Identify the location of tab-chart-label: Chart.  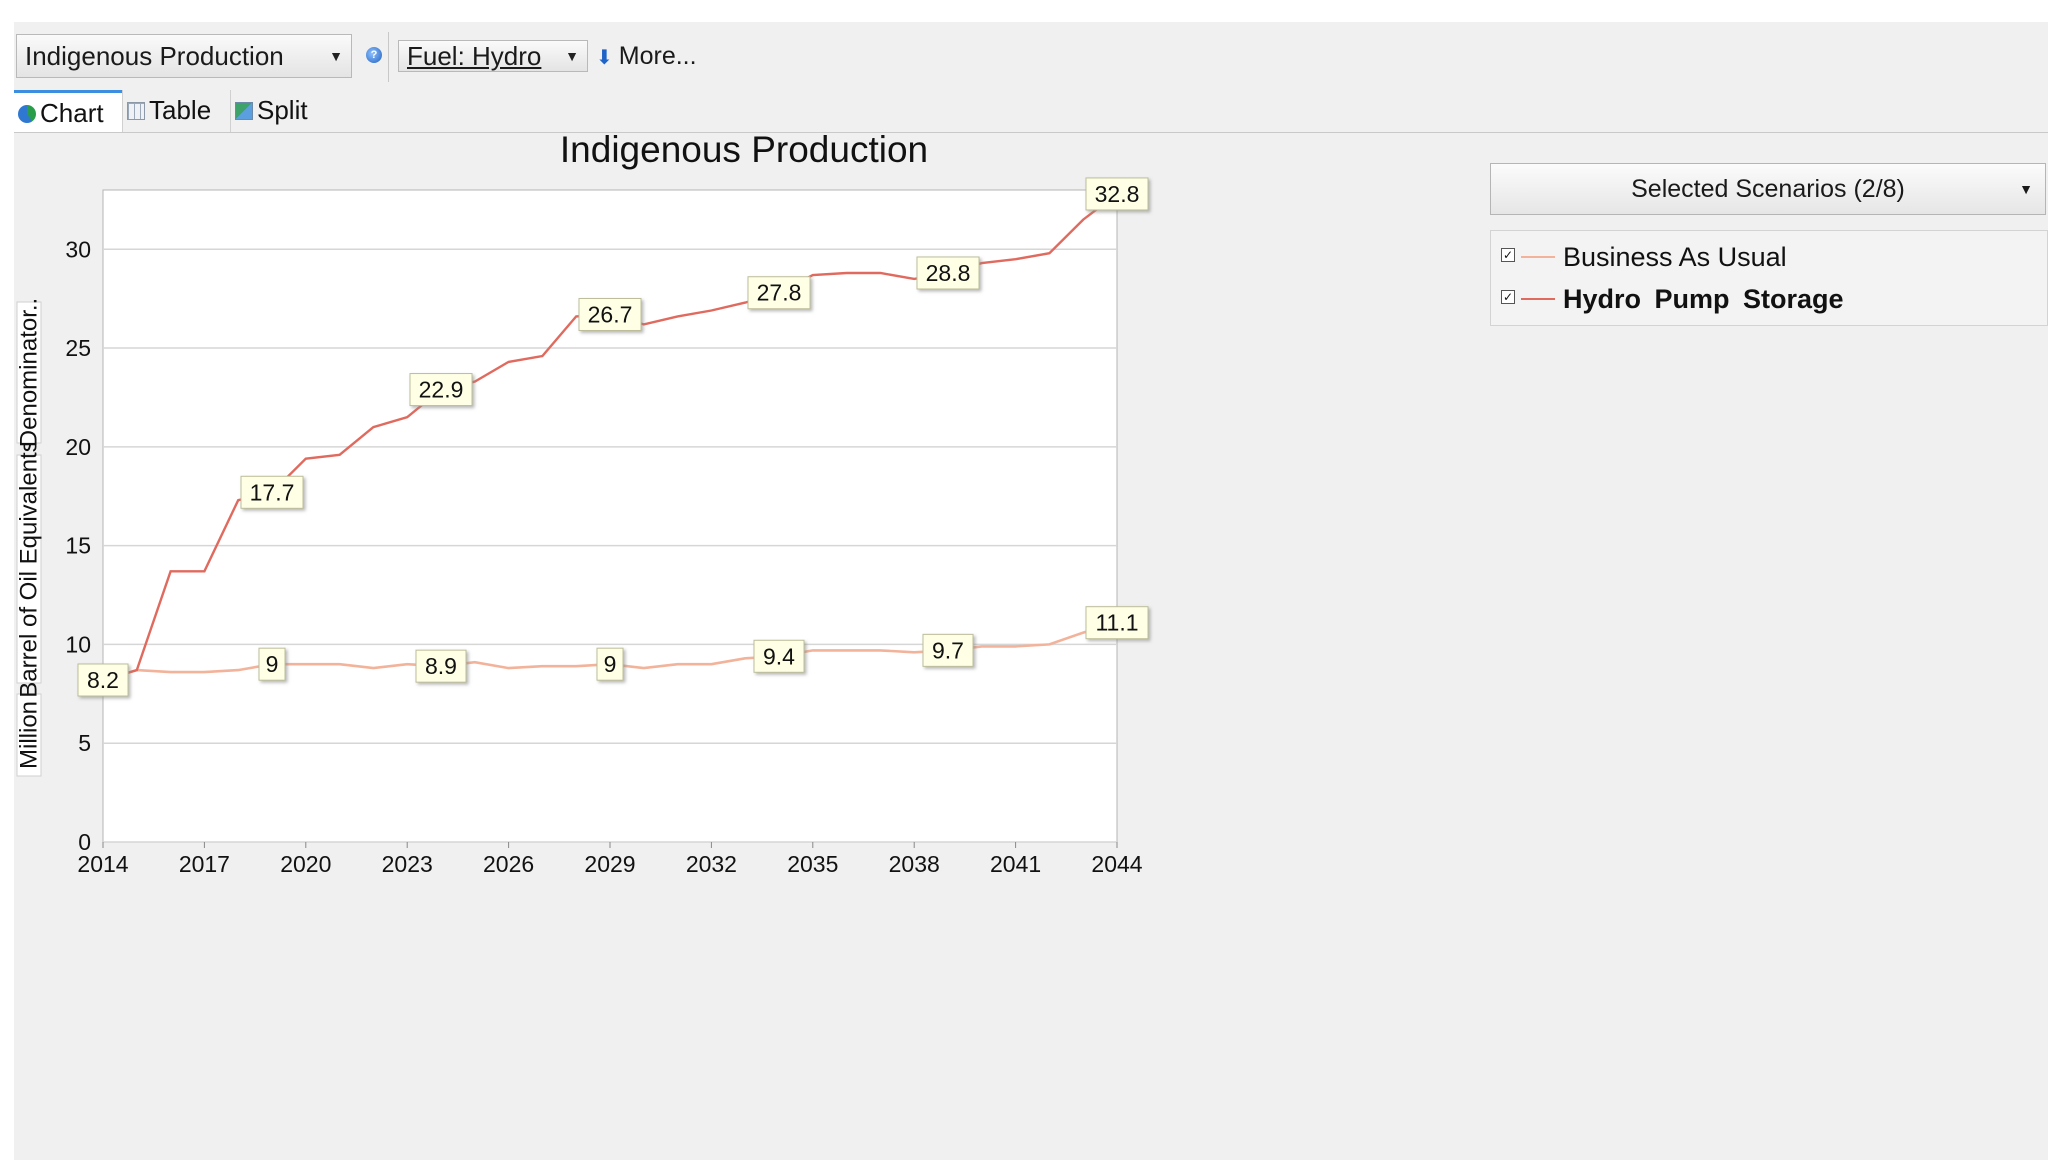
(72, 113).